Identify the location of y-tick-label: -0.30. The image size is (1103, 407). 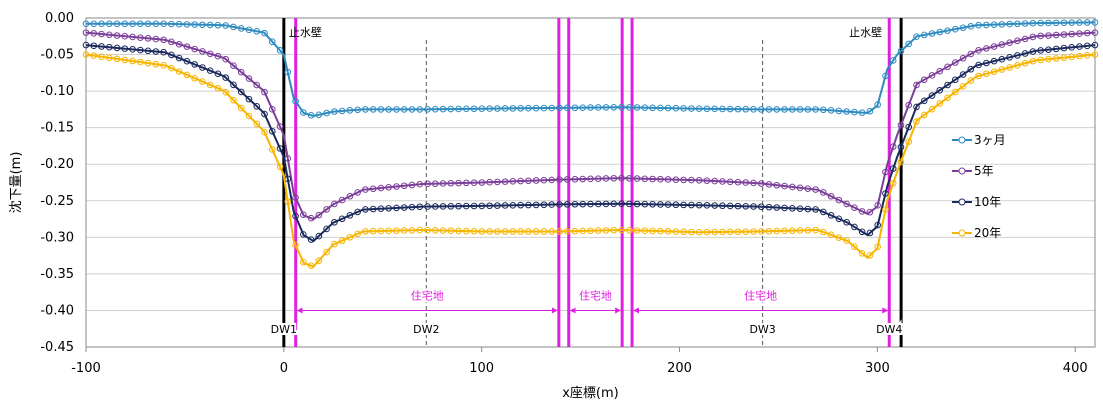
(57, 237).